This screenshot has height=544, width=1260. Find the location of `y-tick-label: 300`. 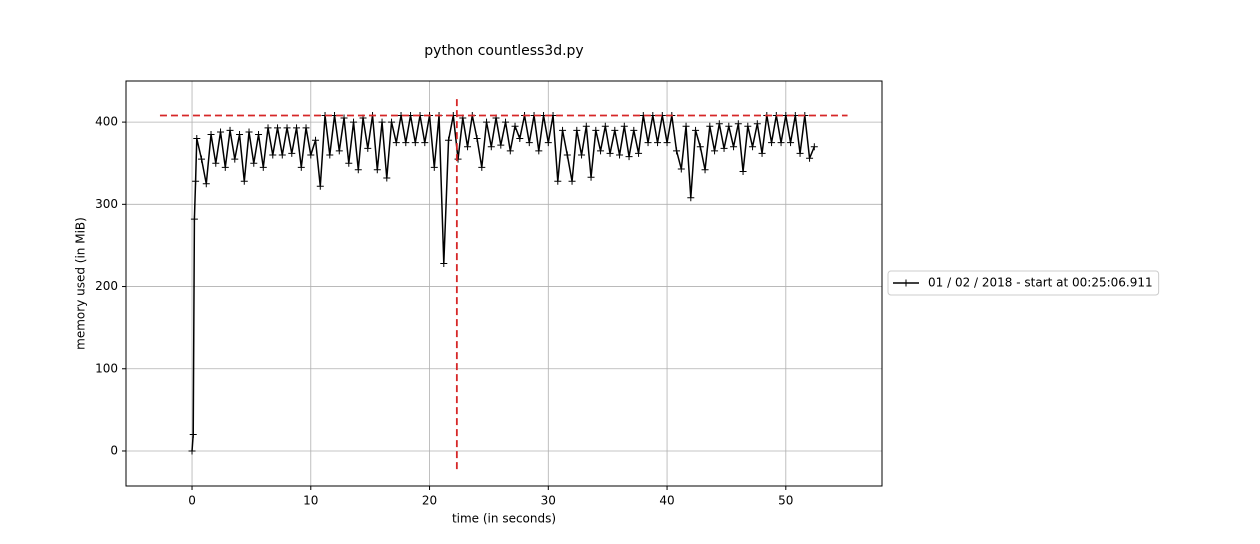

y-tick-label: 300 is located at coordinates (106, 204).